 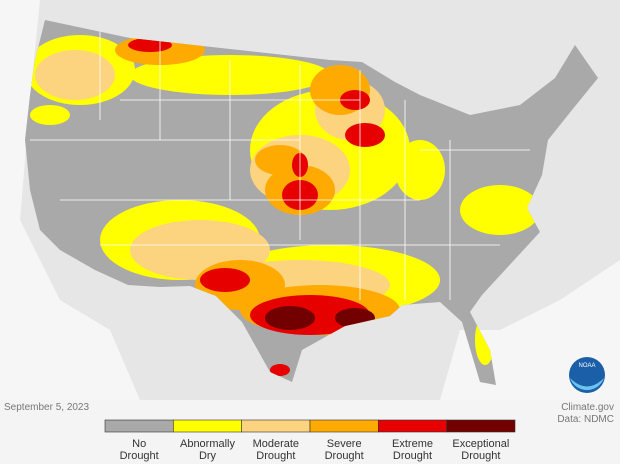 I want to click on legend-label: Moderate, so click(x=276, y=444).